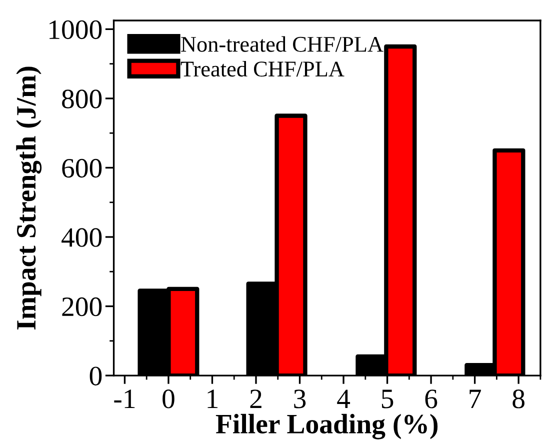 Image resolution: width=547 pixels, height=446 pixels. What do you see at coordinates (96, 376) in the screenshot?
I see `y-tick-label: 0` at bounding box center [96, 376].